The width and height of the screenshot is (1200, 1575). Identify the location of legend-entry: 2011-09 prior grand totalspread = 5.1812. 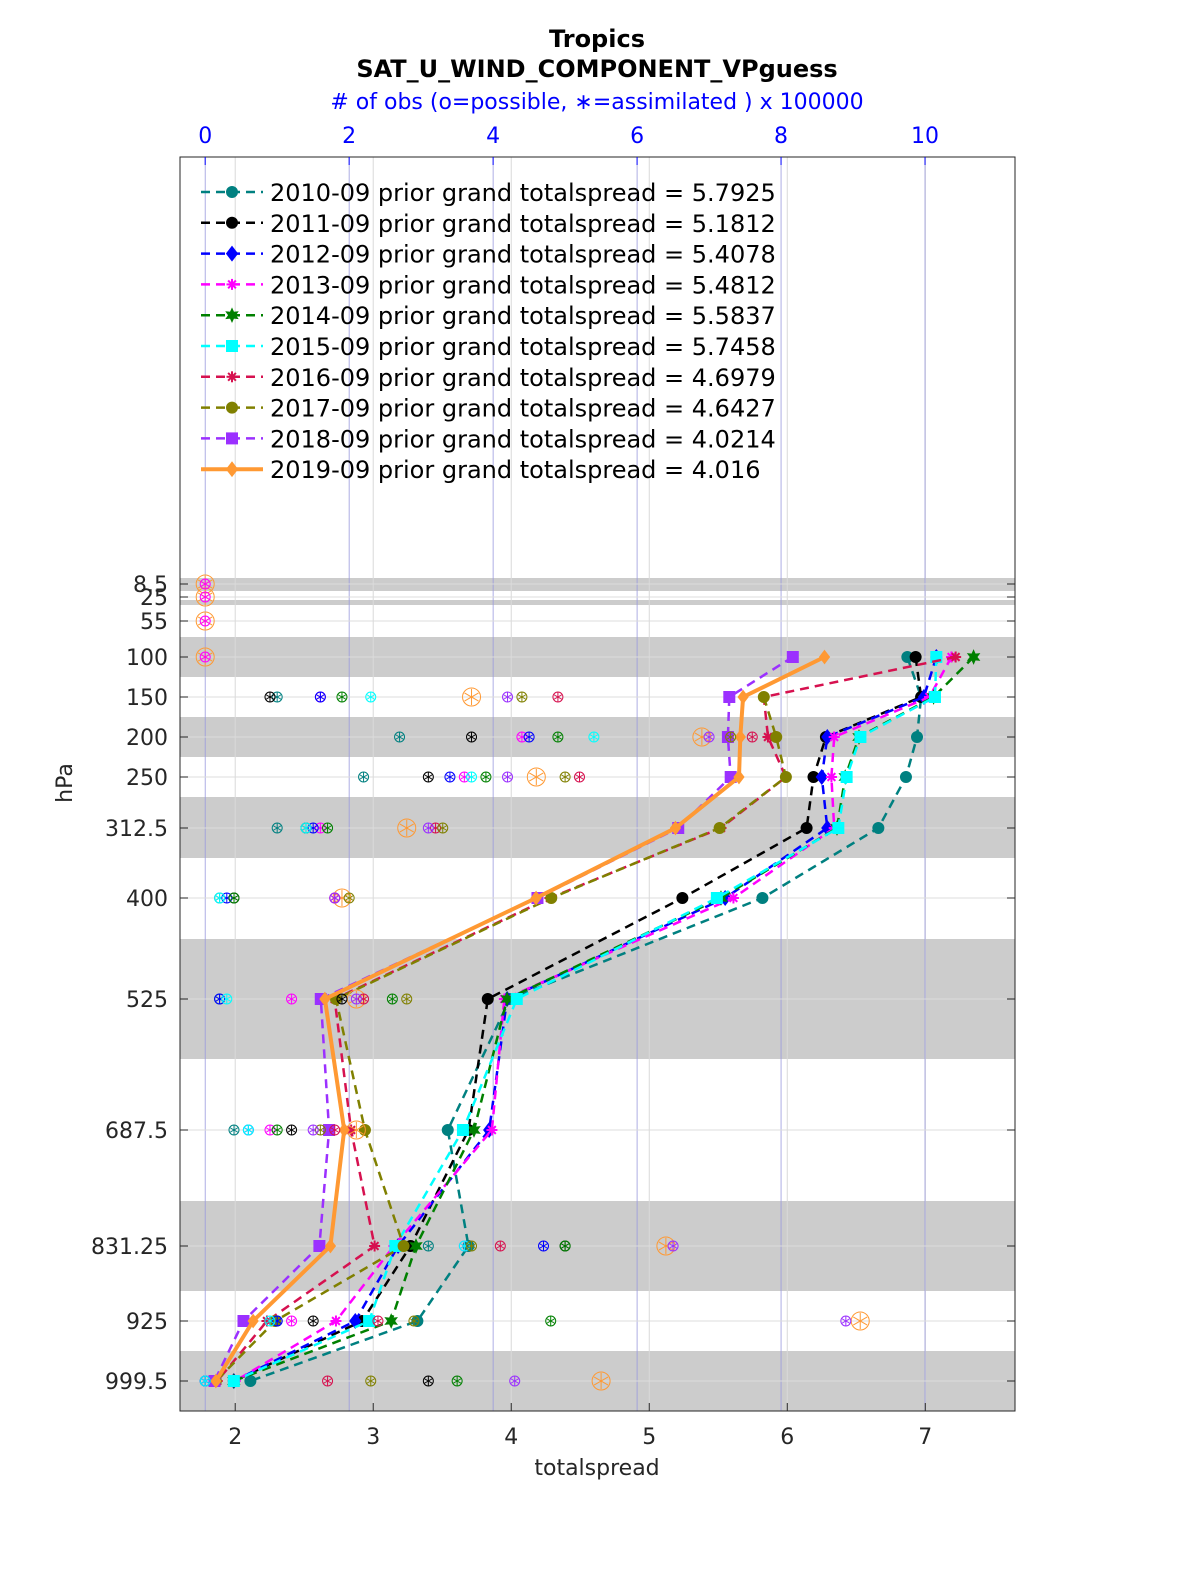
(488, 224).